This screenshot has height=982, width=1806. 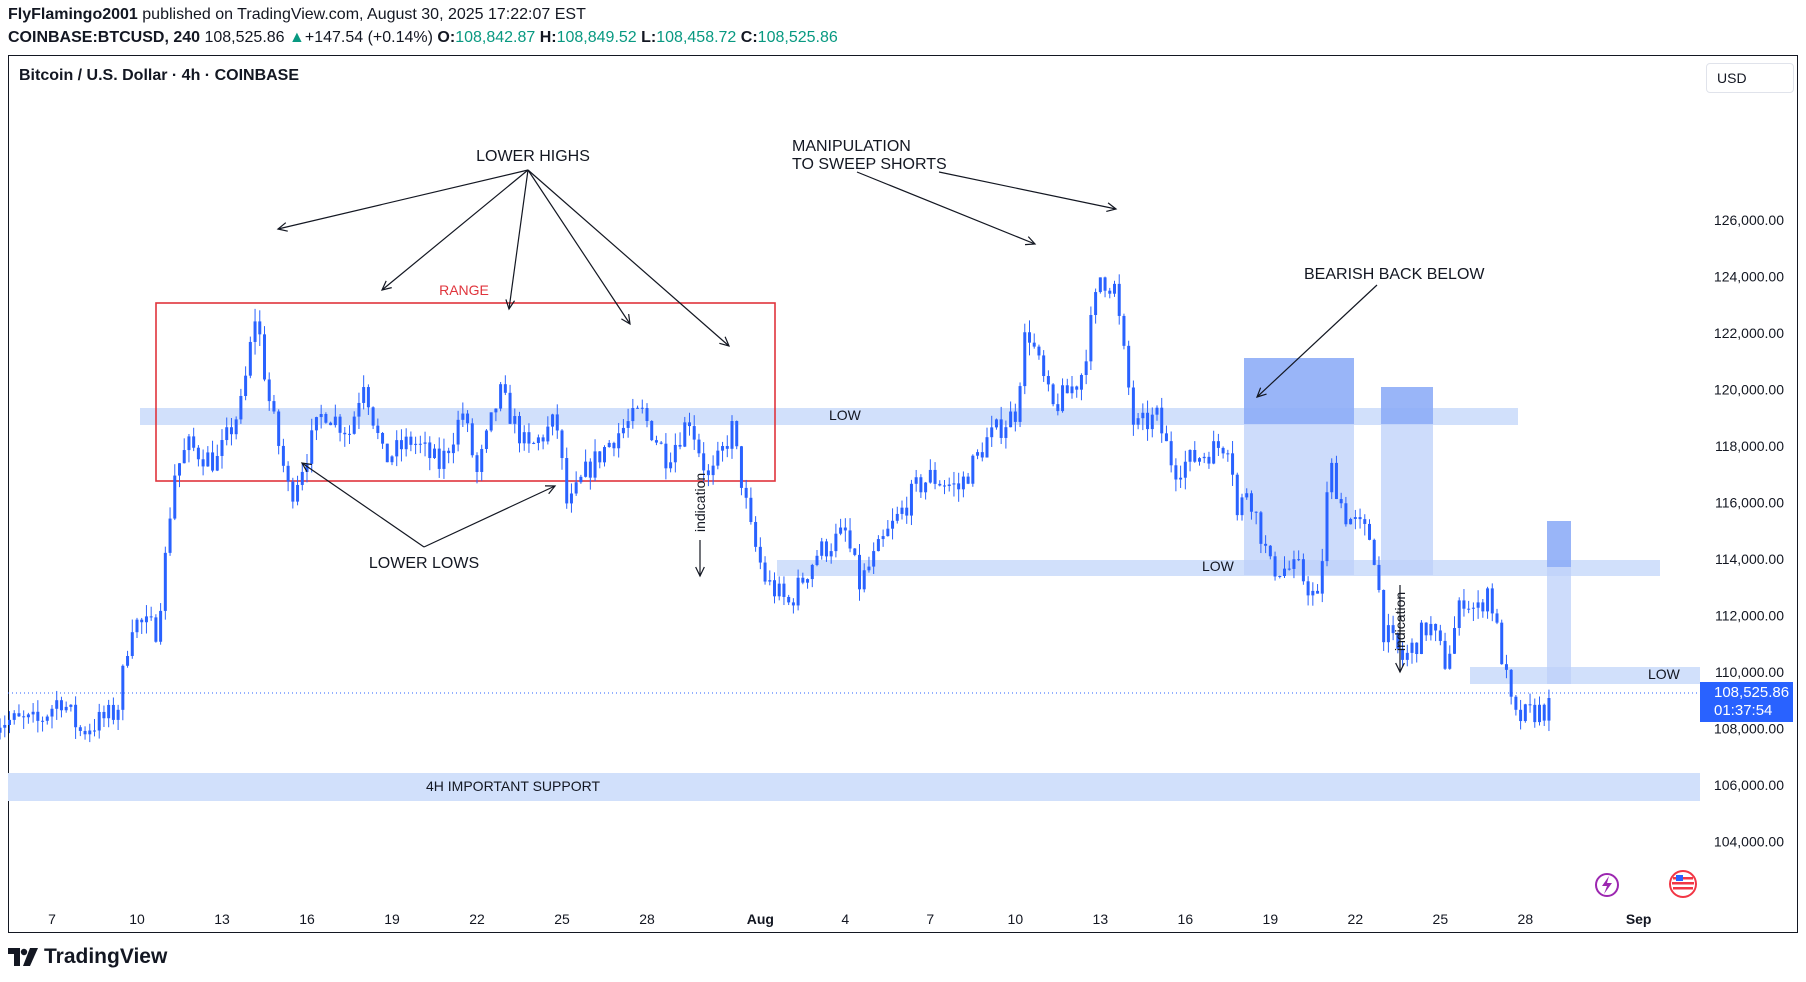 I want to click on x-tick-label: 7, so click(x=52, y=919).